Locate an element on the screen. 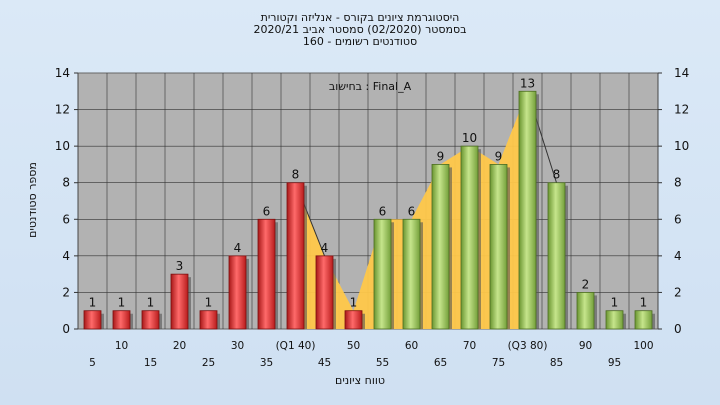 The width and height of the screenshot is (720, 405). y-tick-label-left: 10 is located at coordinates (62, 146).